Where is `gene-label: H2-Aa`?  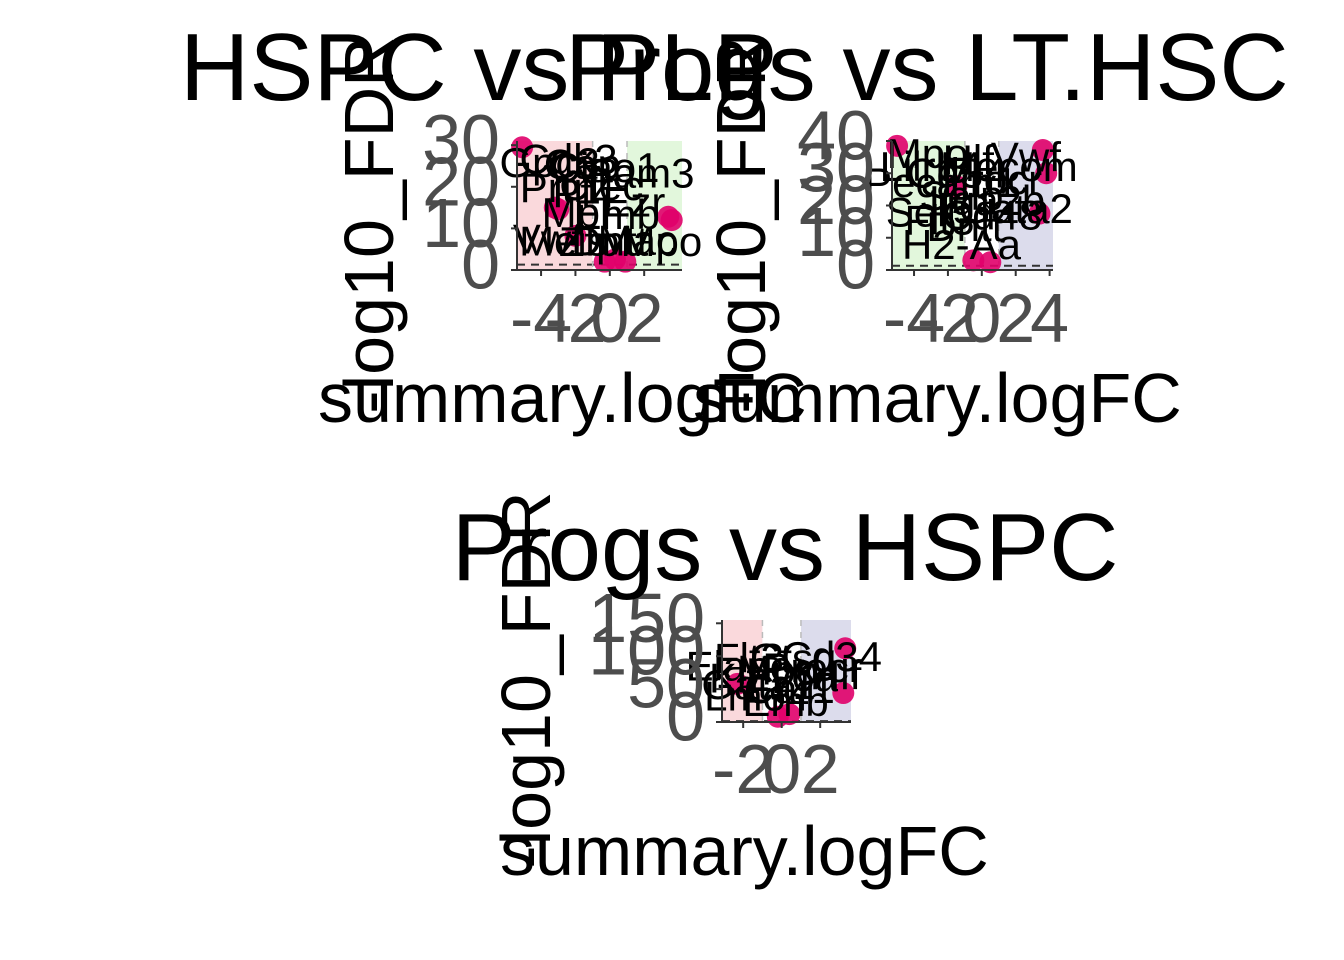
gene-label: H2-Aa is located at coordinates (962, 244).